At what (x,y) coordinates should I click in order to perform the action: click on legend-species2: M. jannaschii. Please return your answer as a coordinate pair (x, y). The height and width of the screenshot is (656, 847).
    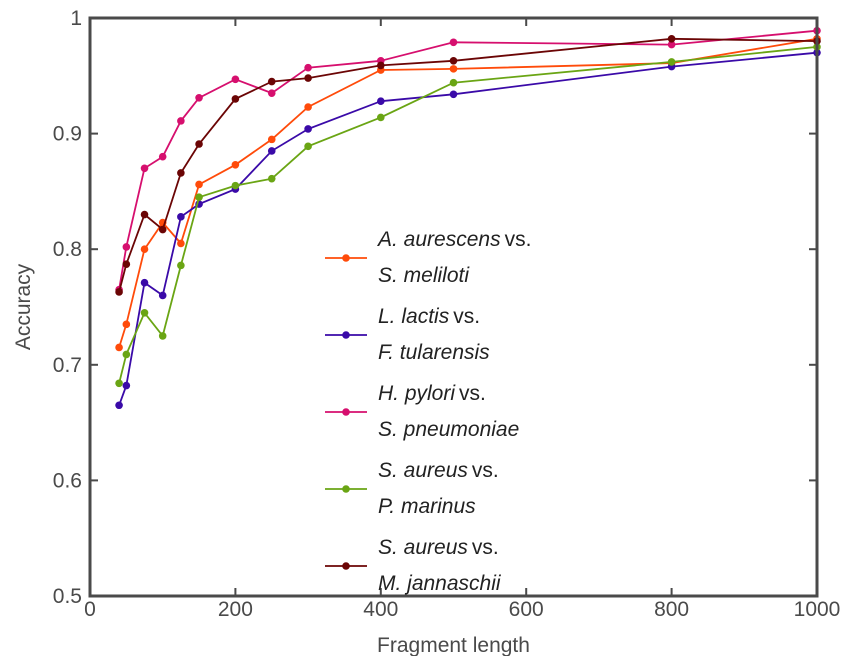
    Looking at the image, I should click on (440, 583).